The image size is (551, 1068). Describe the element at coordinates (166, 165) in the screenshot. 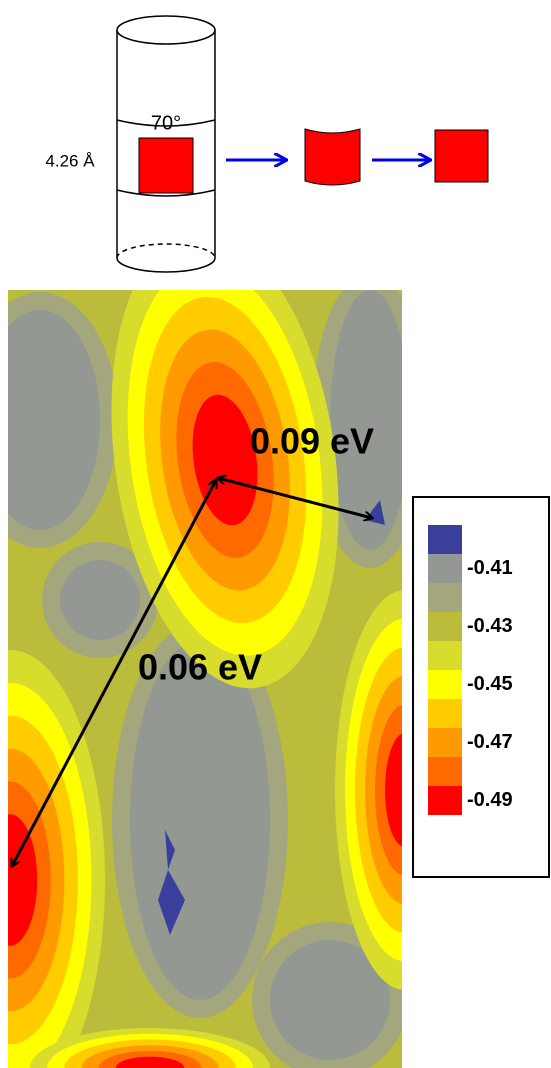

I see `cylinder-segment` at that location.